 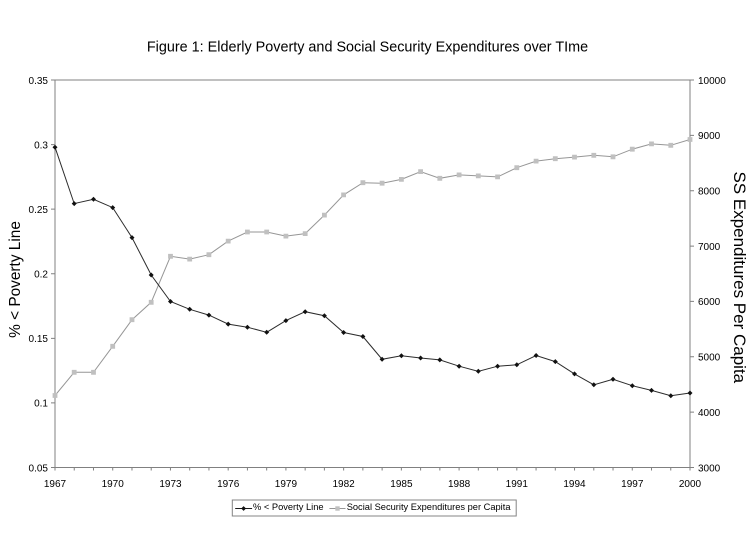 I want to click on svg-text: 3000, so click(x=709, y=468).